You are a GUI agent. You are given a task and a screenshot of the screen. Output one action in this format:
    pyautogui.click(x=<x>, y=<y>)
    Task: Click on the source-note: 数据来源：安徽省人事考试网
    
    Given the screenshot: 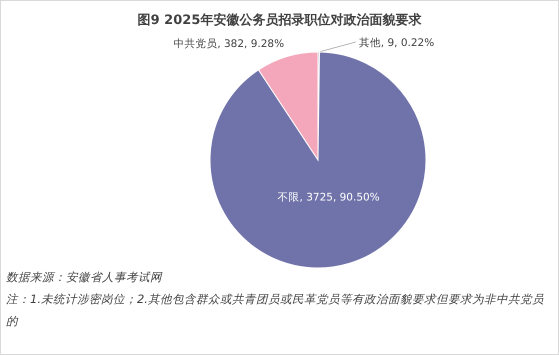 What is the action you would take?
    pyautogui.click(x=85, y=277)
    